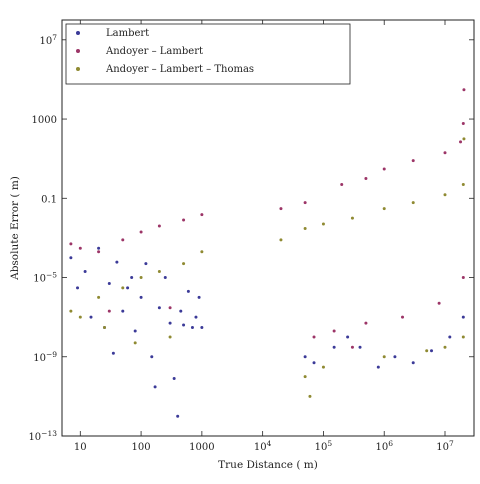  What do you see at coordinates (45, 278) in the screenshot?
I see `y-tick-label-2: 10⁻⁵` at bounding box center [45, 278].